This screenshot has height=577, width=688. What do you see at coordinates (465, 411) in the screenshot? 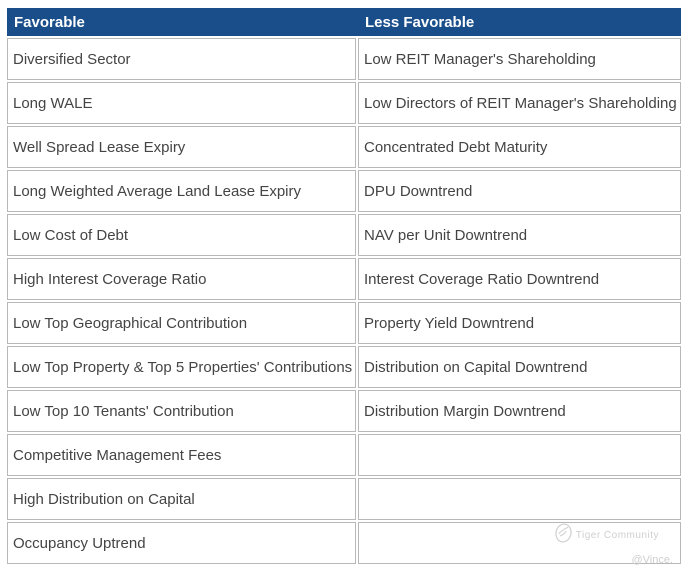
I see `cell-text: Distribution Margin Downtrend` at bounding box center [465, 411].